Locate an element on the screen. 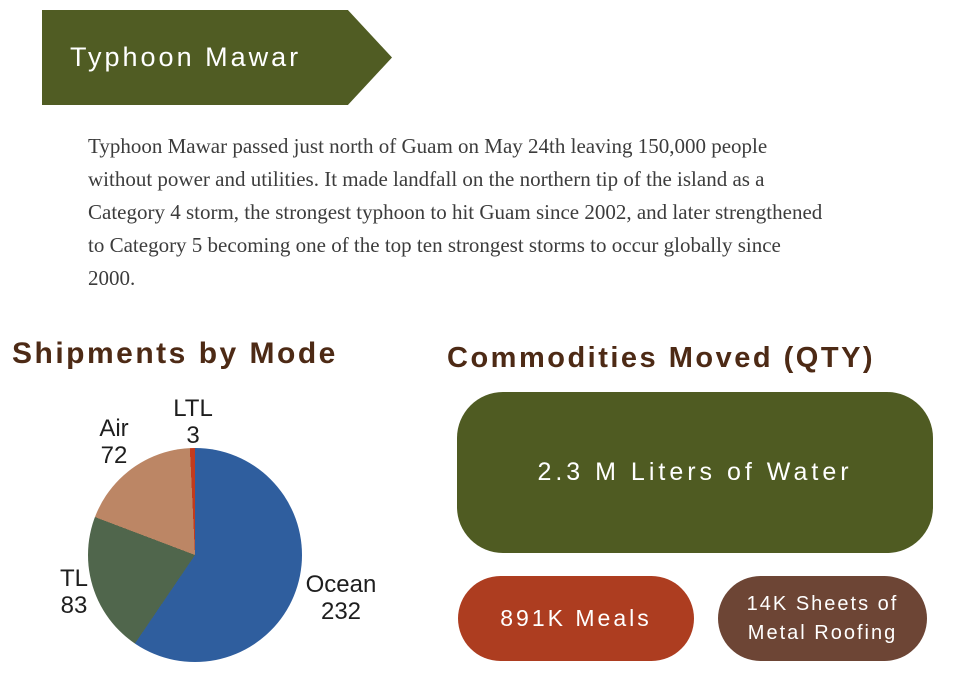  pie-label-tl-name: TL is located at coordinates (74, 578).